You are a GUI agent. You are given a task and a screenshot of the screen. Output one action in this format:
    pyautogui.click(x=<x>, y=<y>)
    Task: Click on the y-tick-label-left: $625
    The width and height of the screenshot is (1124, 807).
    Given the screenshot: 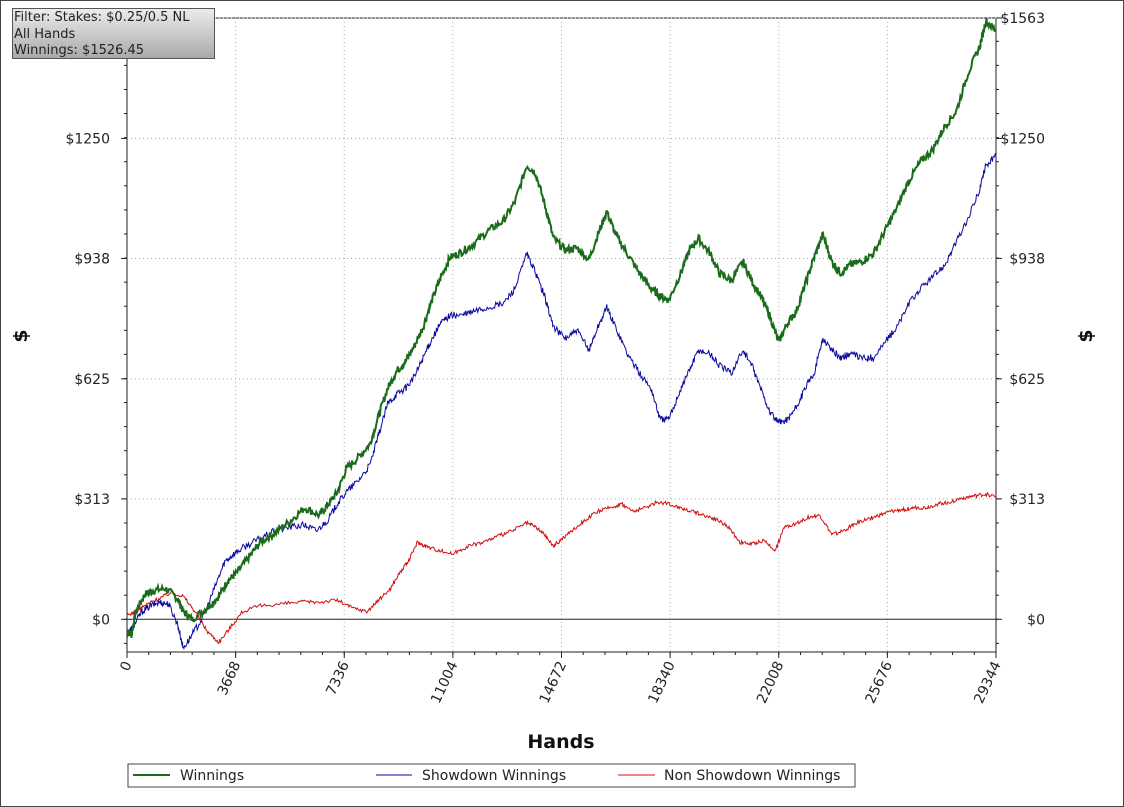 What is the action you would take?
    pyautogui.click(x=92, y=380)
    